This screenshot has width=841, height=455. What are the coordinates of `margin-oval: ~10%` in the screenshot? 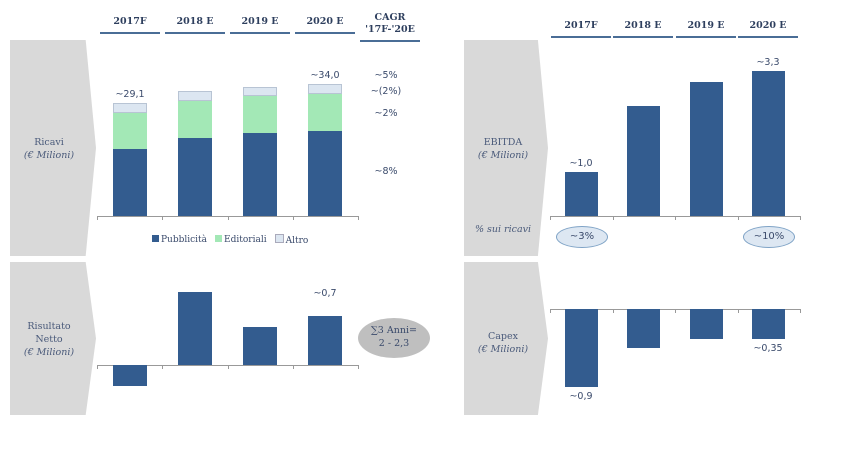 It's located at (769, 237).